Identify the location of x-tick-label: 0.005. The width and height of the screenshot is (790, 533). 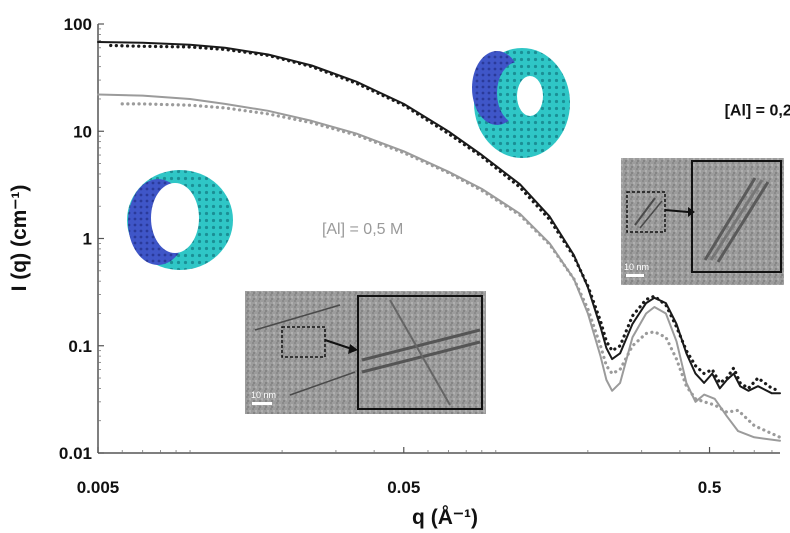
(98, 487).